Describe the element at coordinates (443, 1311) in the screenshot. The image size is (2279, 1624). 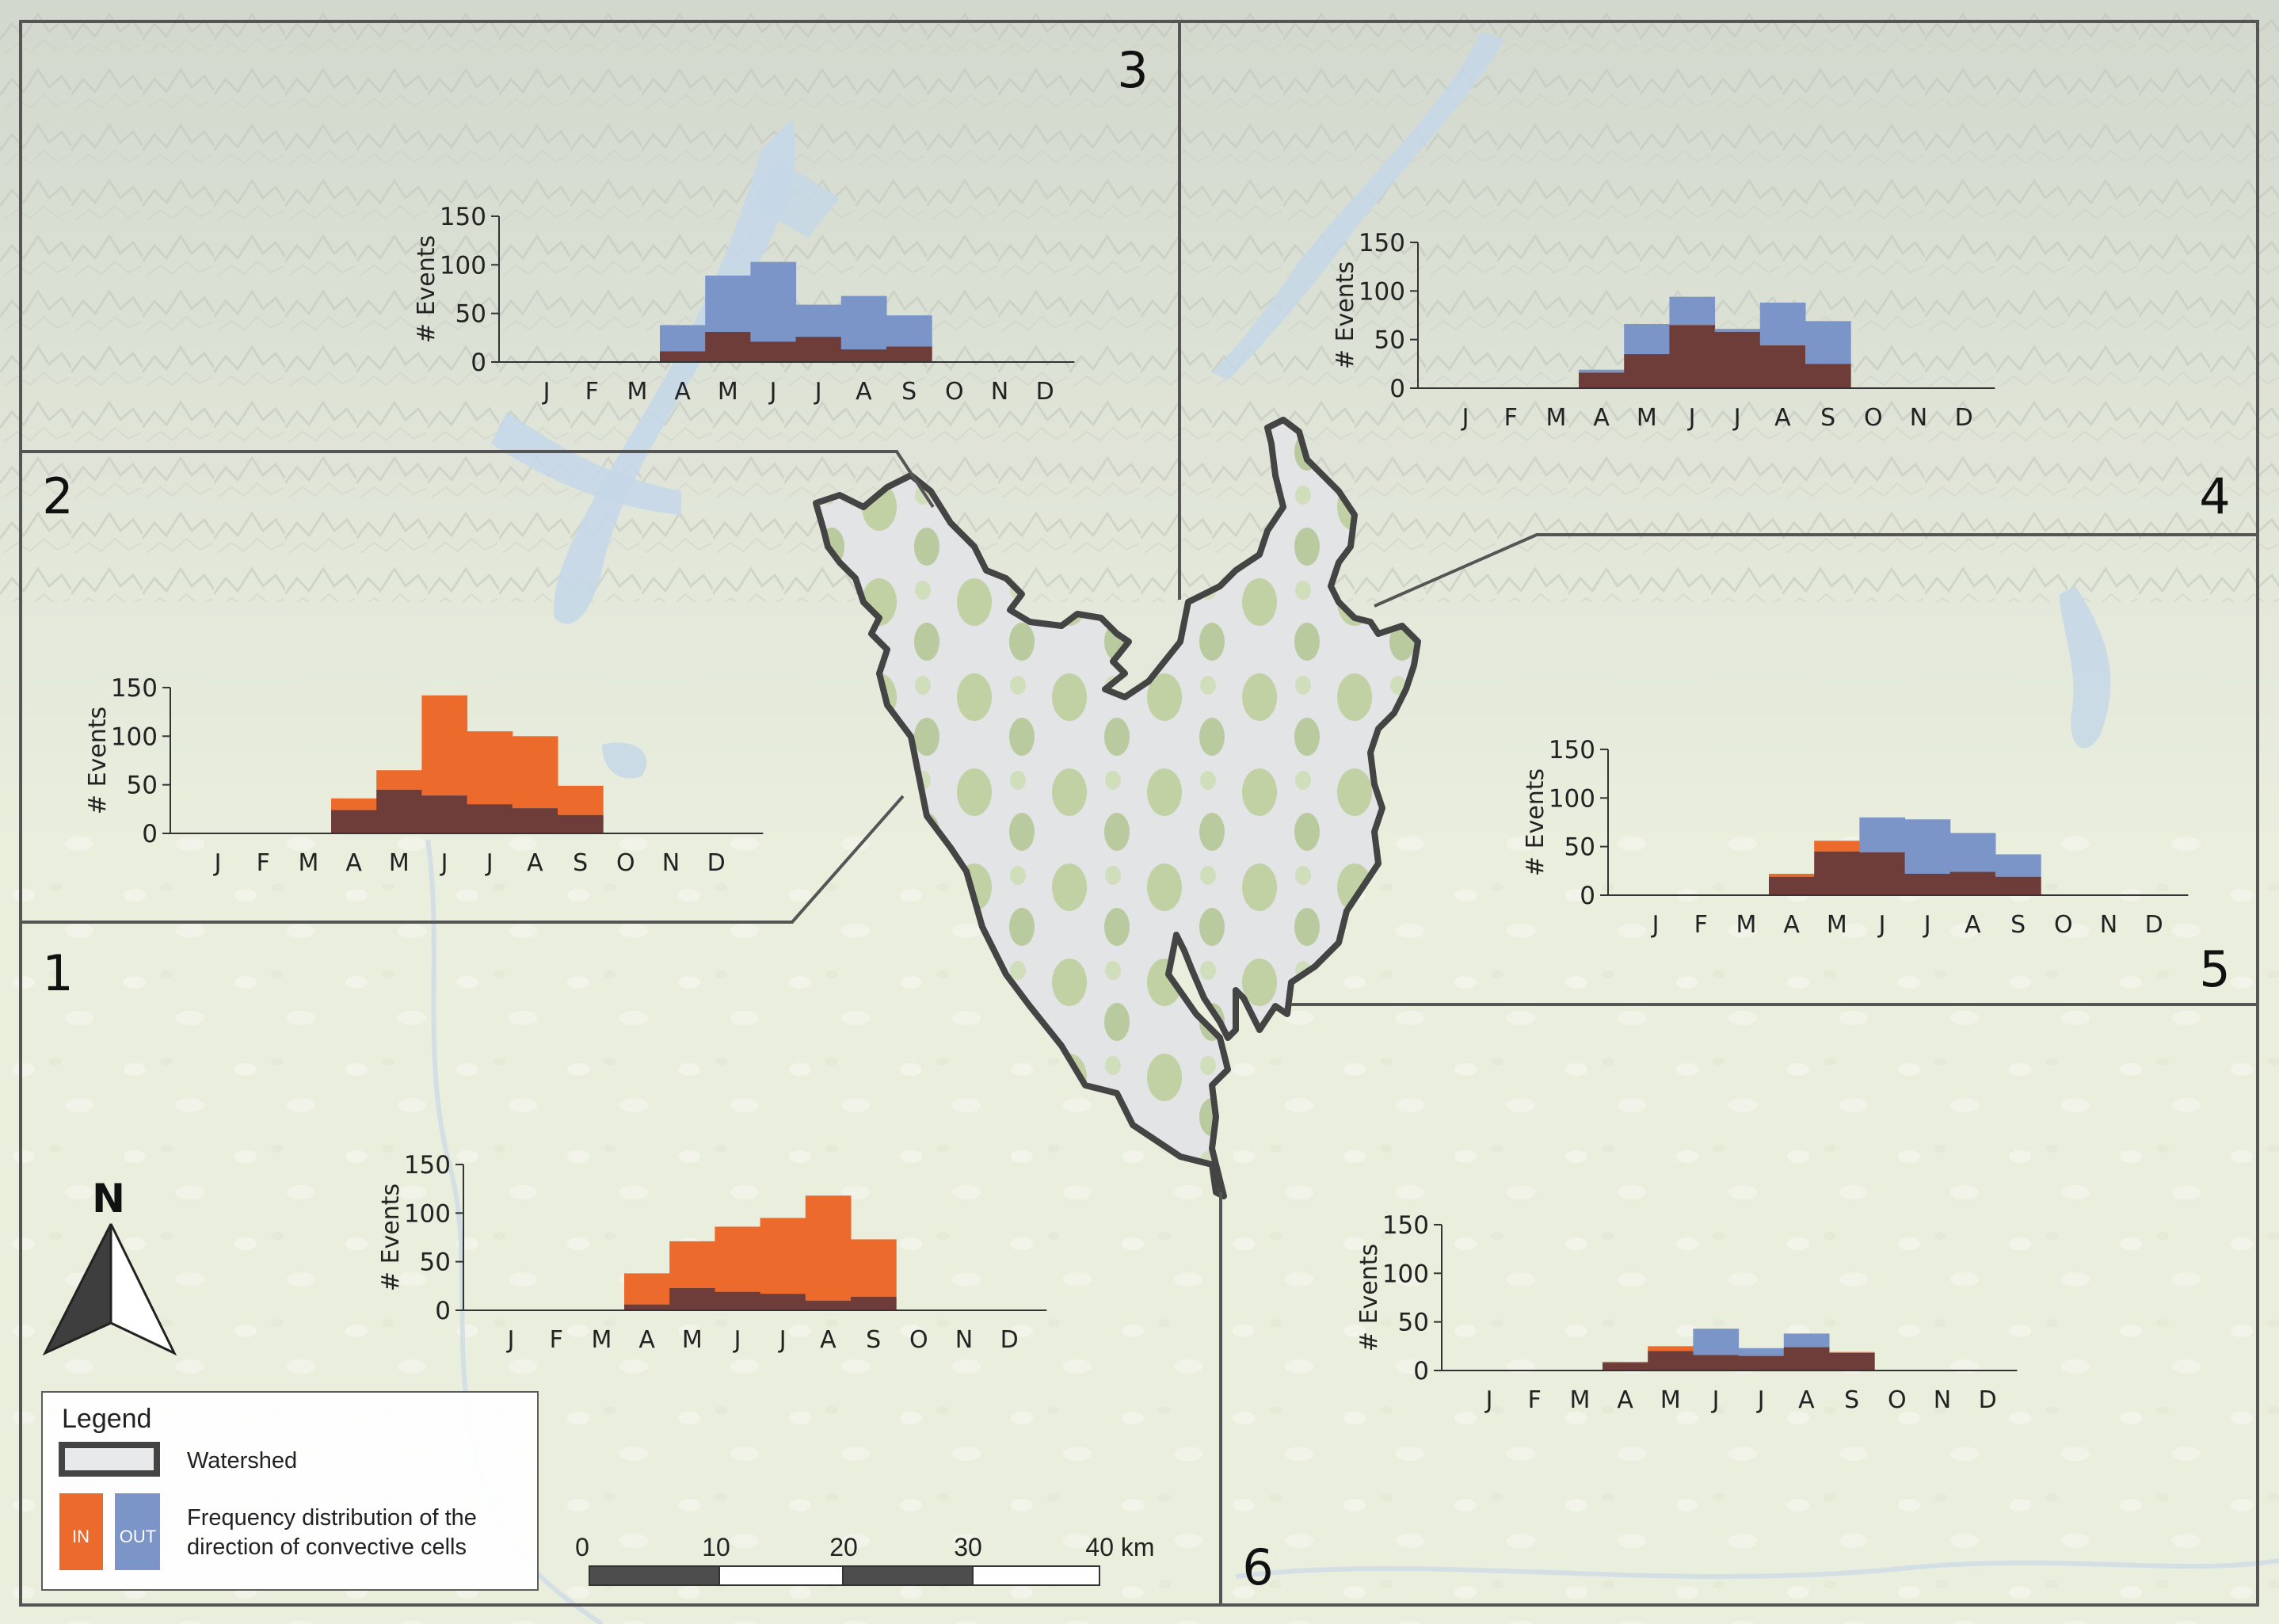
I see `y-tick-label-1-0: 0` at that location.